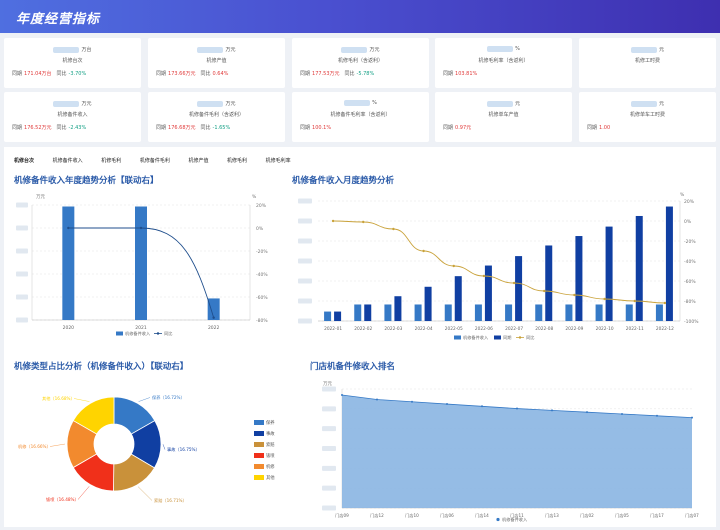 The height and width of the screenshot is (530, 720). Describe the element at coordinates (363, 329) in the screenshot. I see `x-tick-label: 2022-02` at that location.